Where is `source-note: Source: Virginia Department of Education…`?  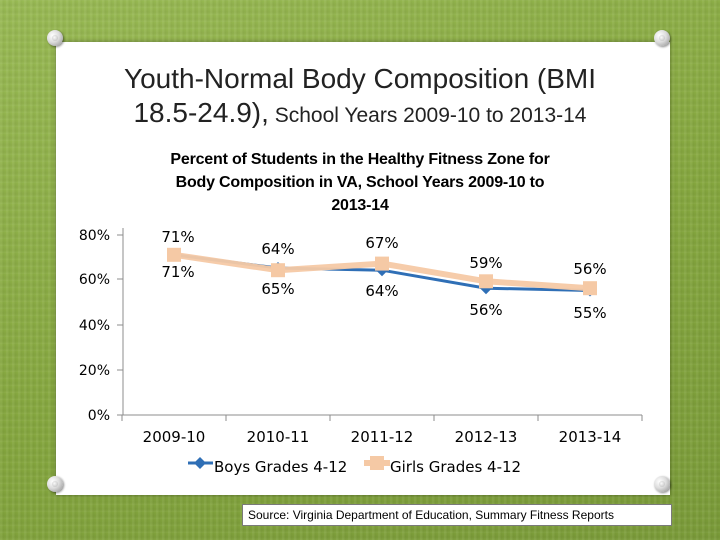 source-note: Source: Virginia Department of Education… is located at coordinates (457, 515).